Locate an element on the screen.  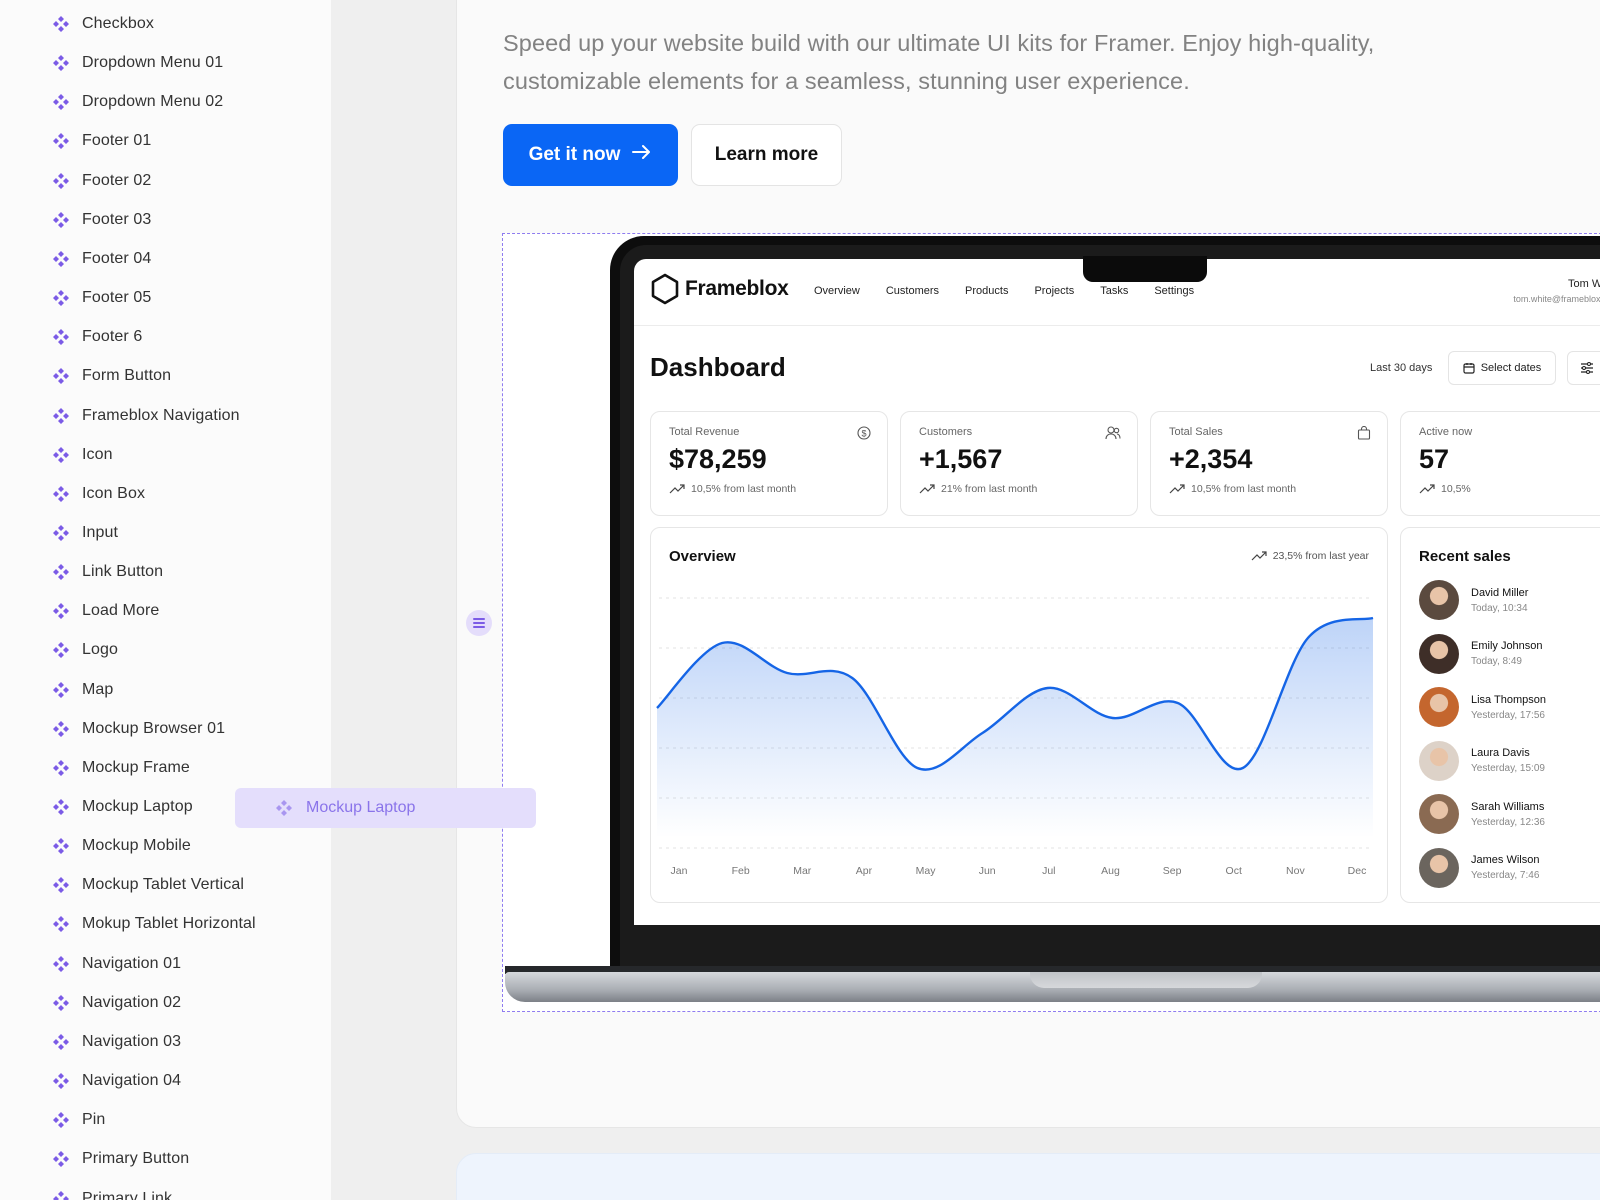
sidebar-item: Footer 04 is located at coordinates (101, 259).